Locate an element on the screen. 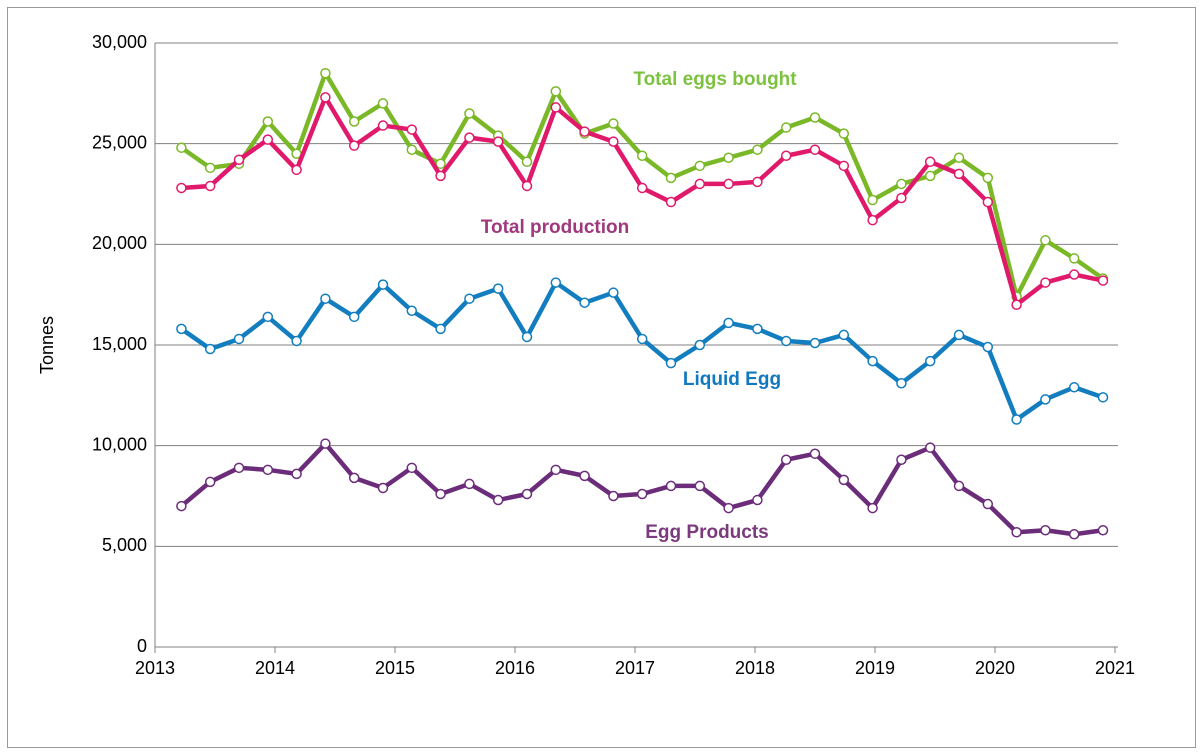  x-tick-label: 2017 is located at coordinates (635, 668).